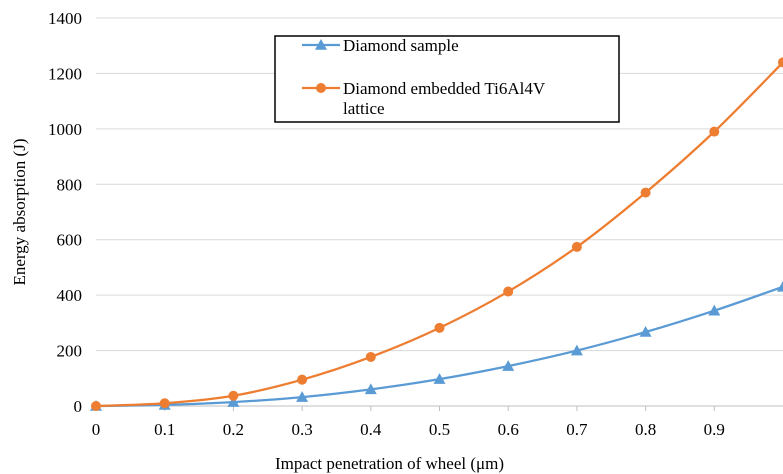  Describe the element at coordinates (65, 18) in the screenshot. I see `y-tick-label-7: 1400` at that location.